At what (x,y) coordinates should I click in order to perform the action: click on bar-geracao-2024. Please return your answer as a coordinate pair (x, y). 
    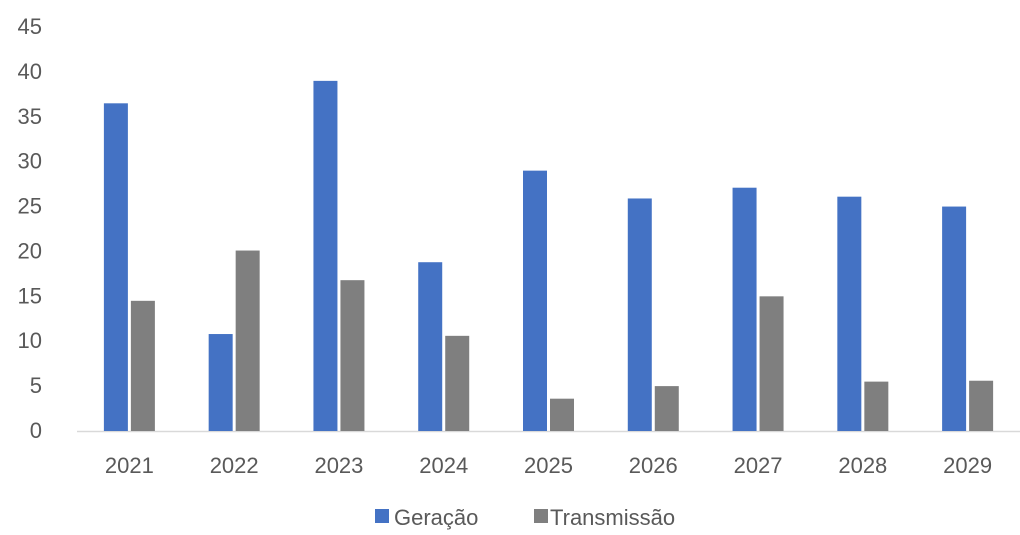
    Looking at the image, I should click on (430, 346).